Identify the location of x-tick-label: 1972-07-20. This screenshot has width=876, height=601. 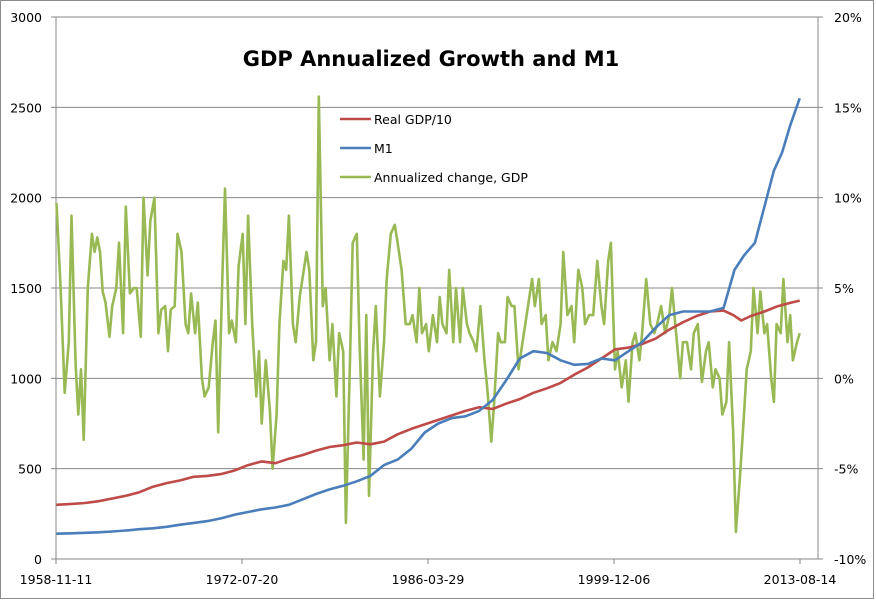
(242, 579).